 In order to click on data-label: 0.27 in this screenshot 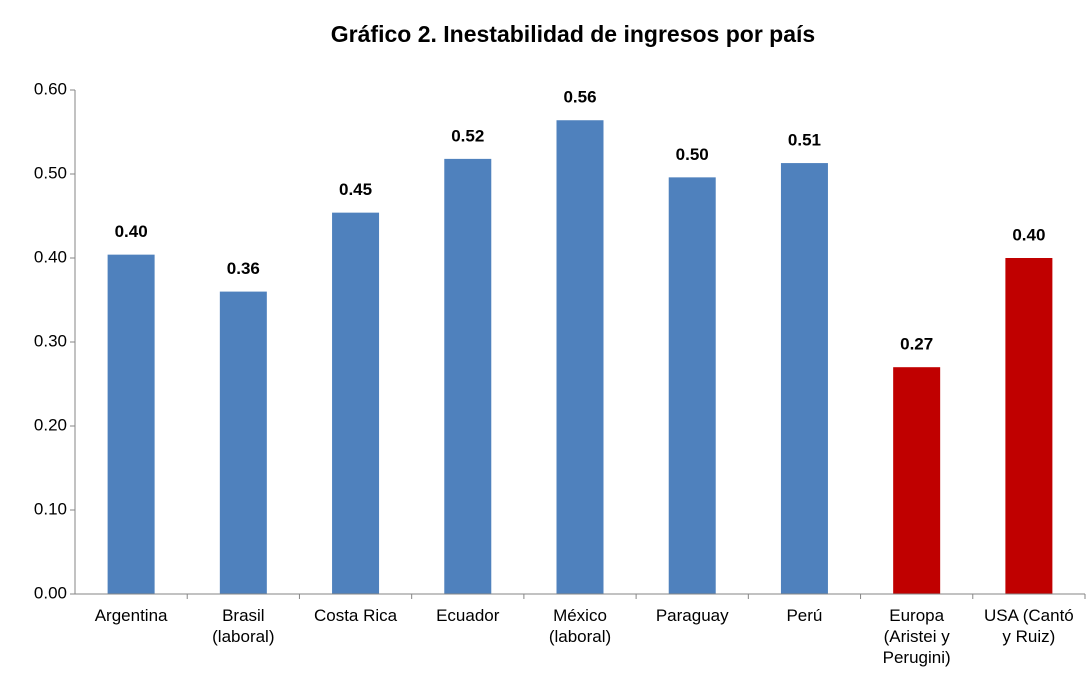, I will do `click(916, 344)`.